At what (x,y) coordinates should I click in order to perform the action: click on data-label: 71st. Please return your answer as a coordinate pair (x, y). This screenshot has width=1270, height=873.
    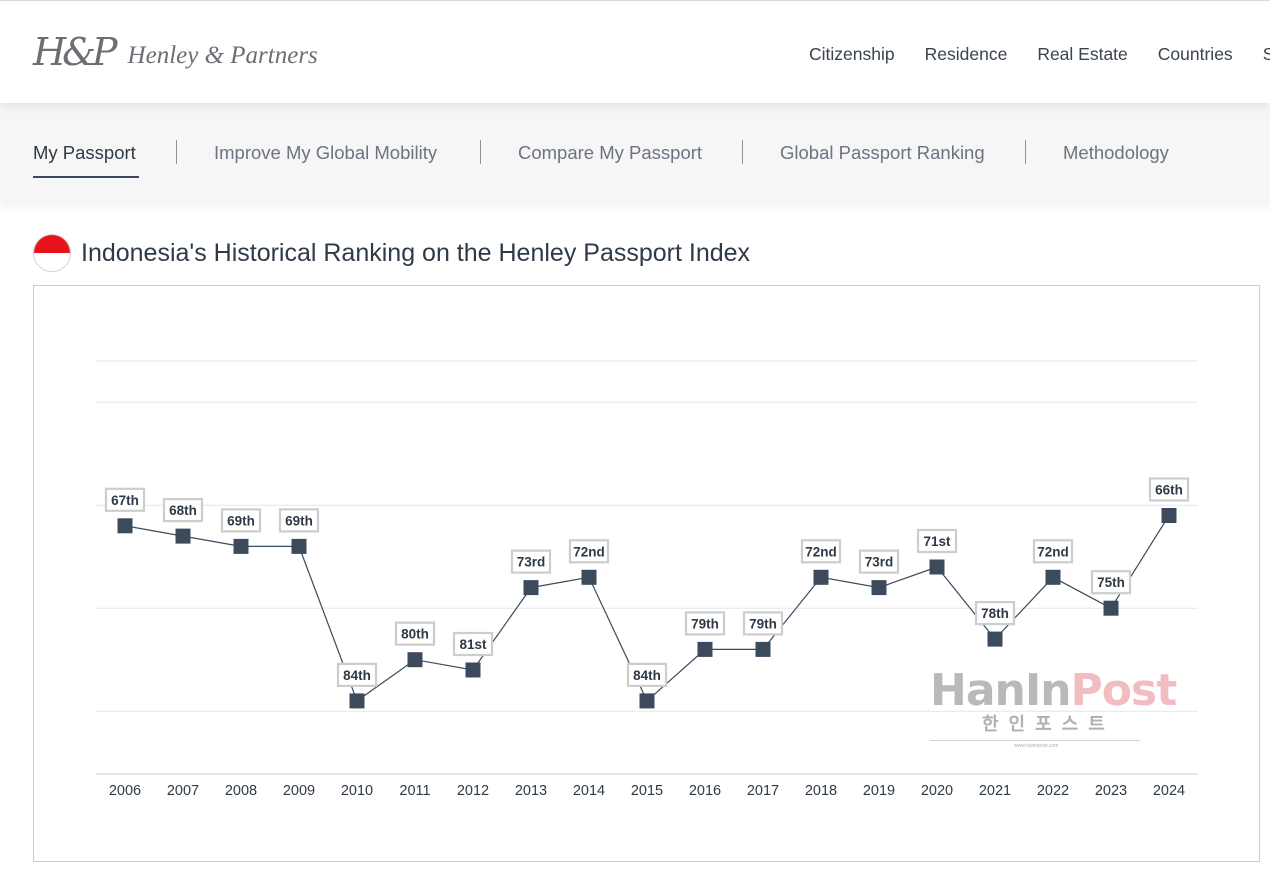
    Looking at the image, I should click on (937, 541).